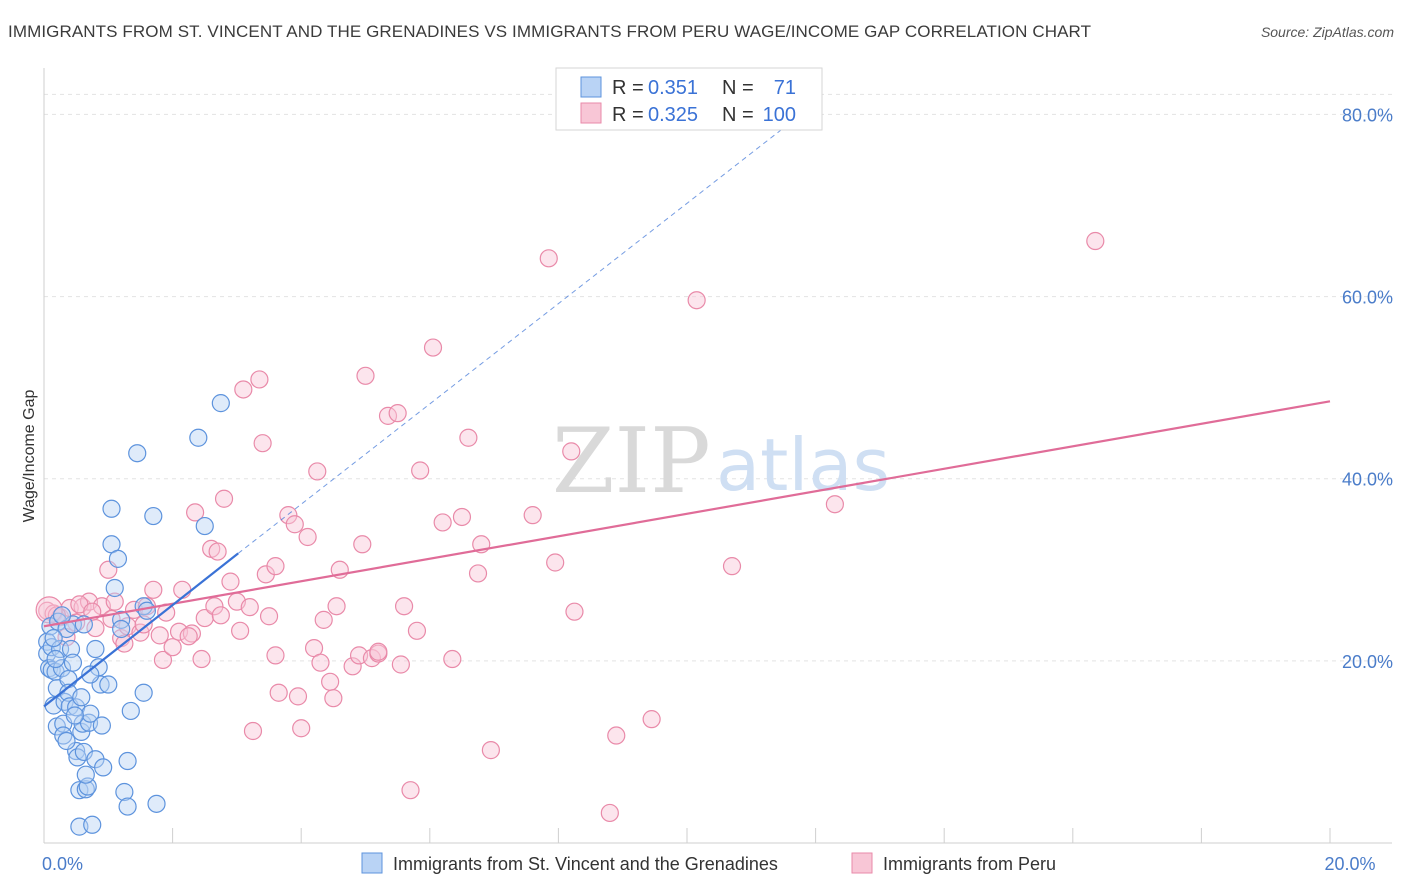 The height and width of the screenshot is (892, 1406). What do you see at coordinates (785, 88) in the screenshot?
I see `legend-n-value-blue: 71` at bounding box center [785, 88].